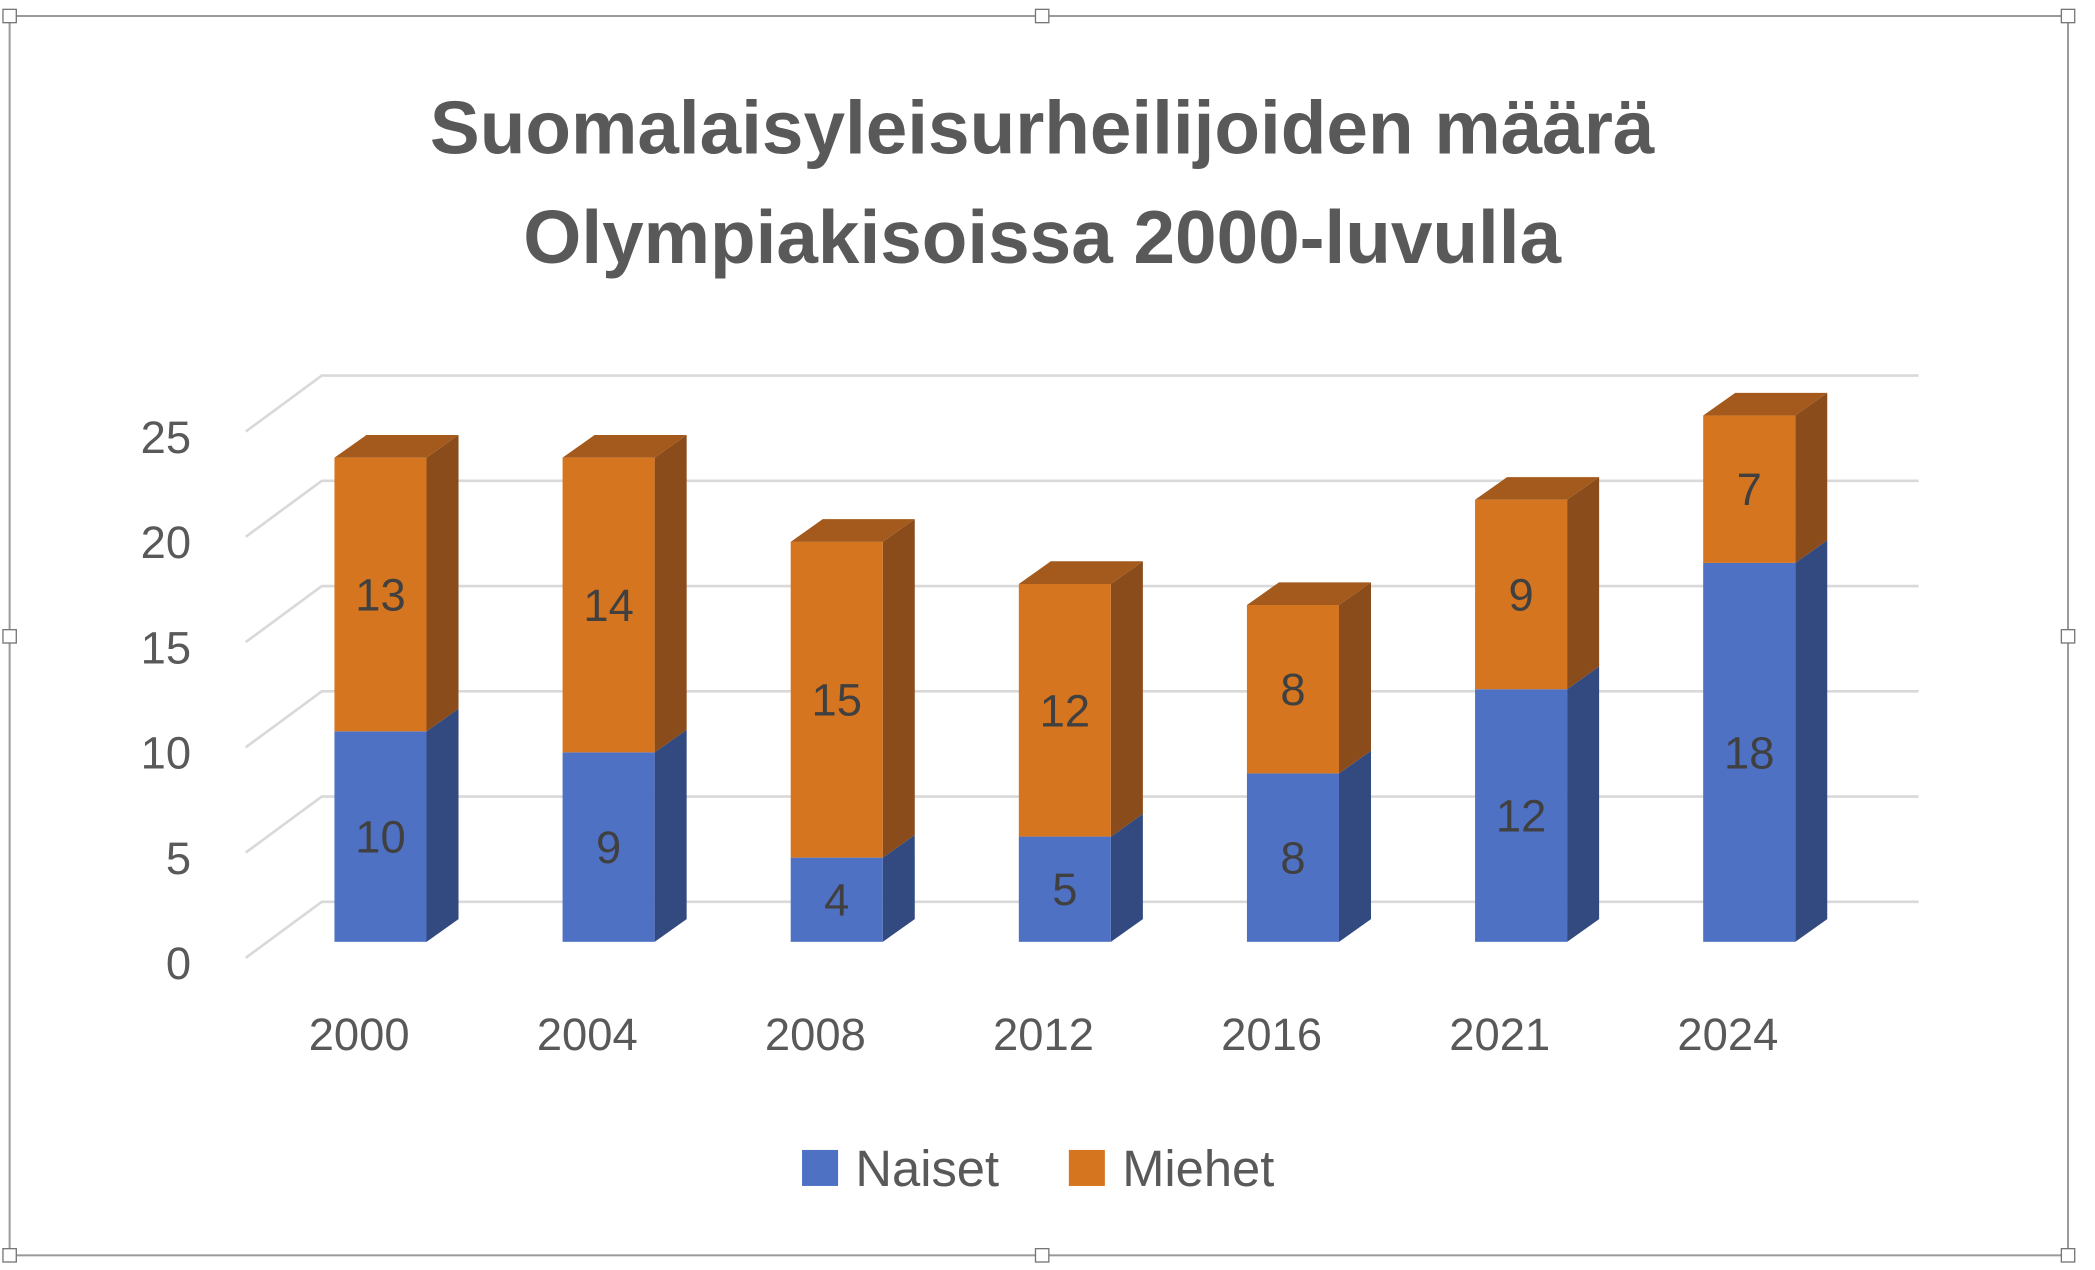 This screenshot has width=2095, height=1270. I want to click on data-label: 14, so click(608, 605).